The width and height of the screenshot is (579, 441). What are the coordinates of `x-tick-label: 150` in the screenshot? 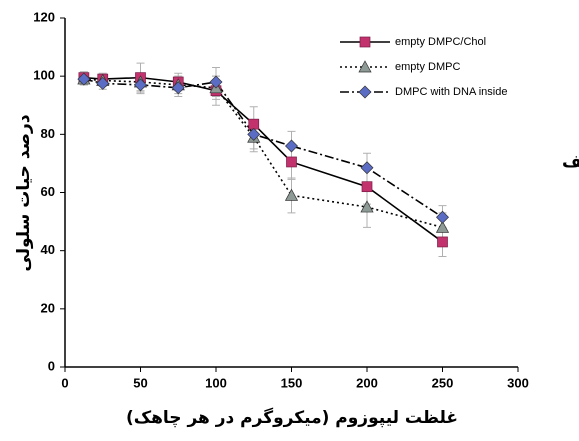 It's located at (292, 382).